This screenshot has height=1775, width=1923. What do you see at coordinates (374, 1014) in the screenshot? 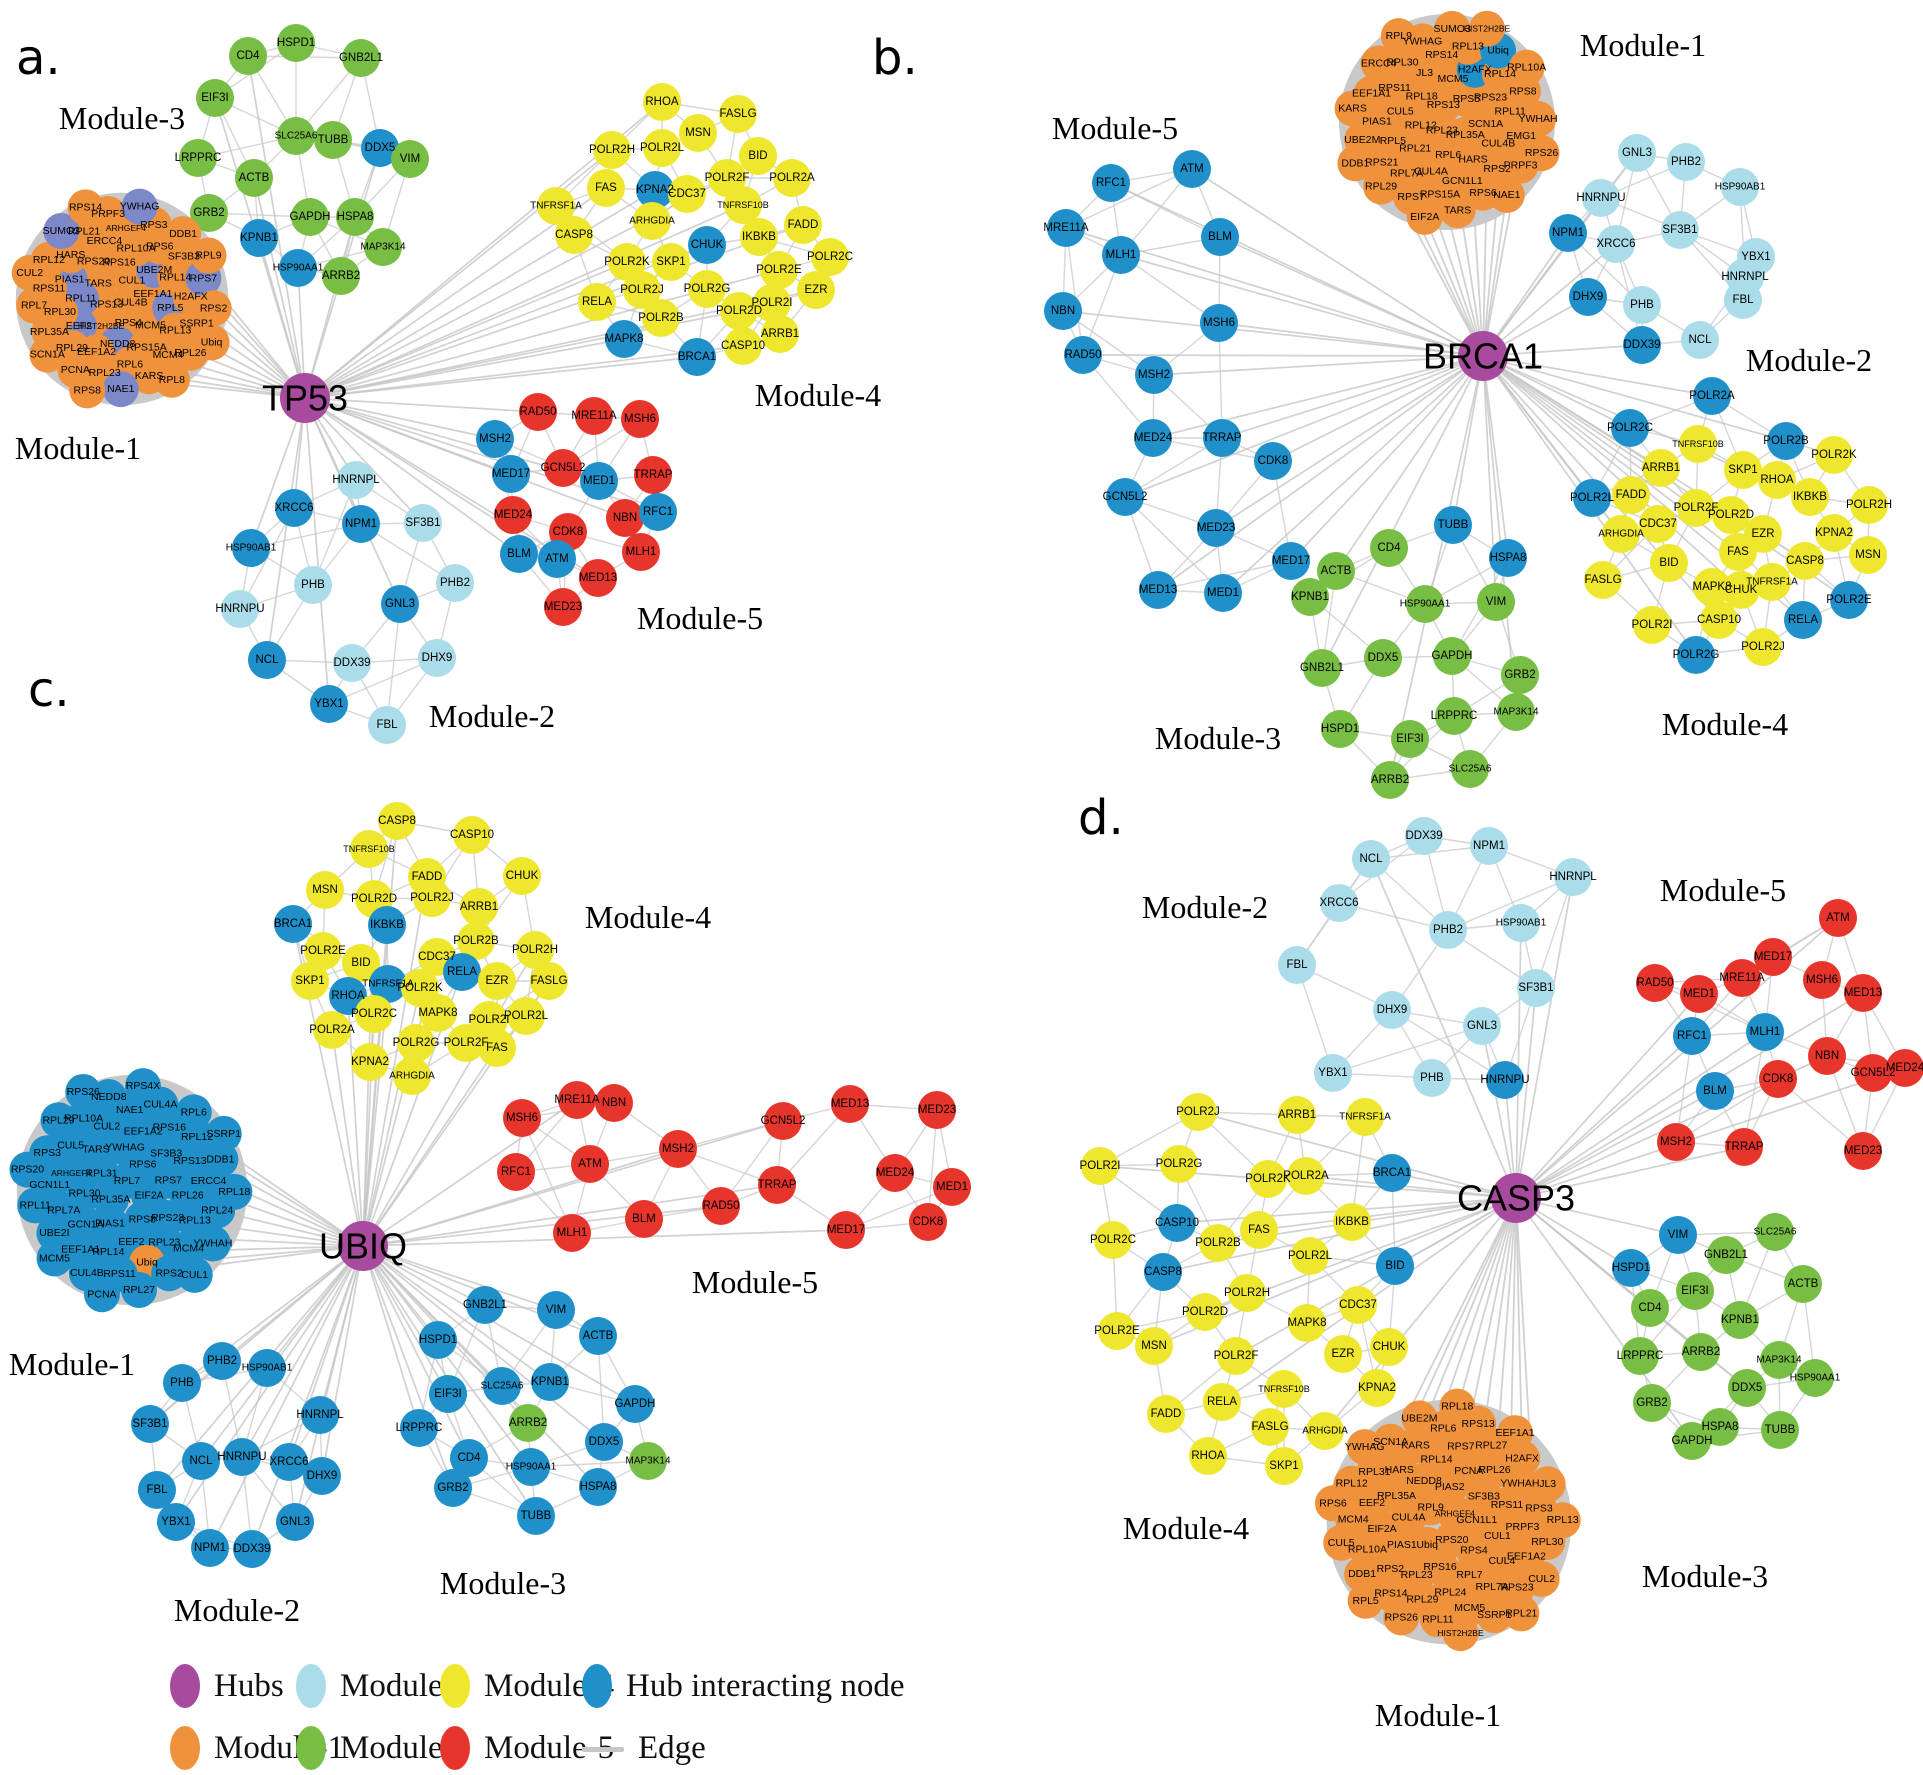
I see `node-POLR2C` at bounding box center [374, 1014].